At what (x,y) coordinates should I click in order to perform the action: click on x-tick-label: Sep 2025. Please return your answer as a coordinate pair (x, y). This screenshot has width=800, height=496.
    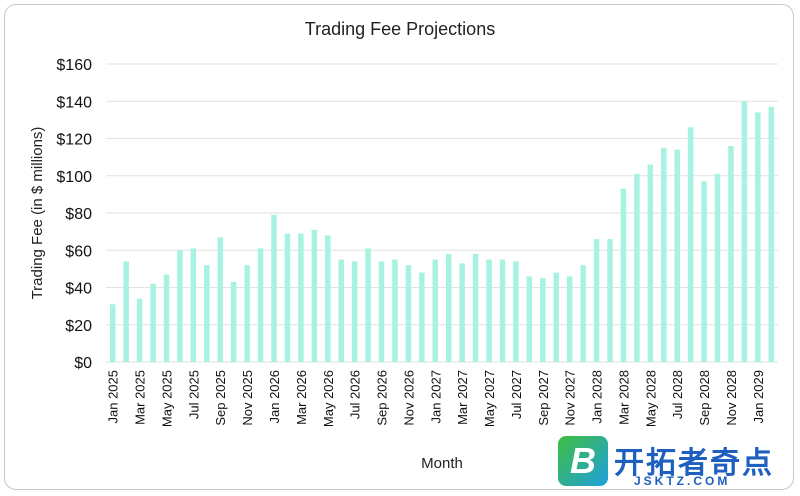
    Looking at the image, I should click on (220, 398).